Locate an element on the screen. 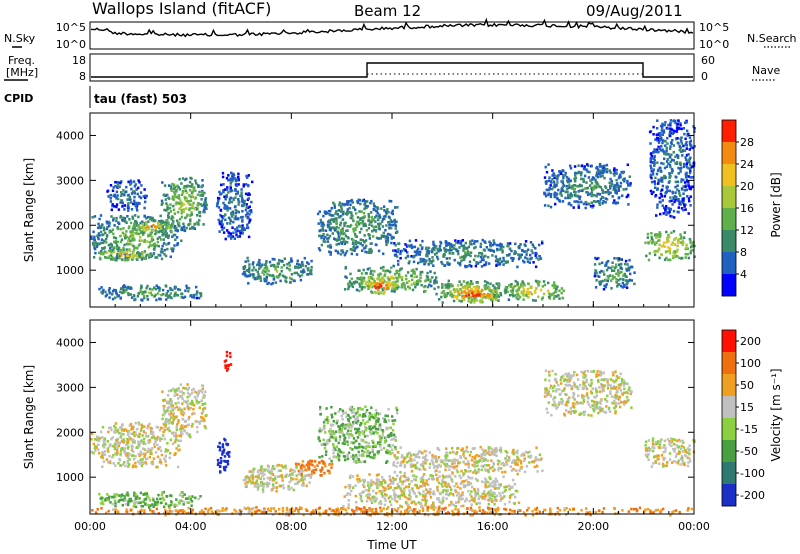  colorbar-swatch is located at coordinates (729, 175).